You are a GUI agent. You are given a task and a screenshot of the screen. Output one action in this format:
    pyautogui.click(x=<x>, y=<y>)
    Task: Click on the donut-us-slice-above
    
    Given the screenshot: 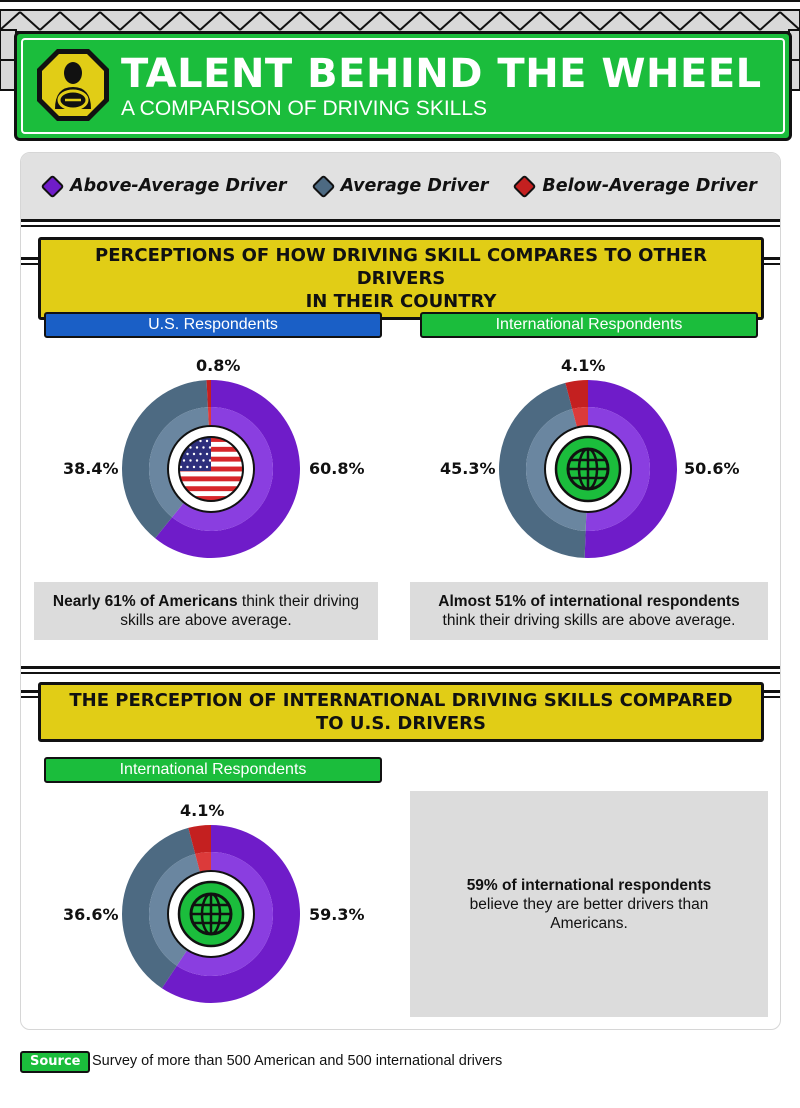 What is the action you would take?
    pyautogui.click(x=227, y=469)
    